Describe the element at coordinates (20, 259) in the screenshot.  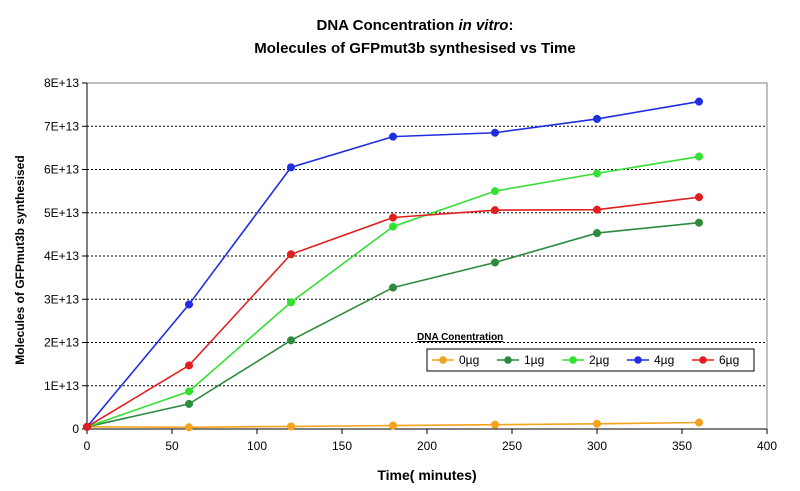
I see `y-axis-label: Molecules of GFPmut3b synthesised` at that location.